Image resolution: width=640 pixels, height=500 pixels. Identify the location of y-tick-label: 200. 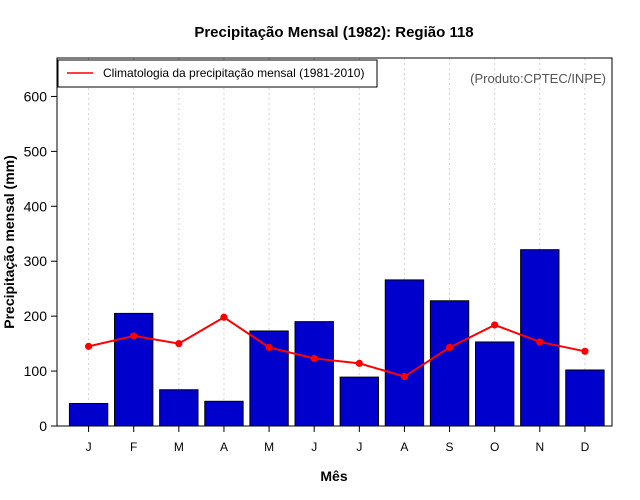
(36, 316).